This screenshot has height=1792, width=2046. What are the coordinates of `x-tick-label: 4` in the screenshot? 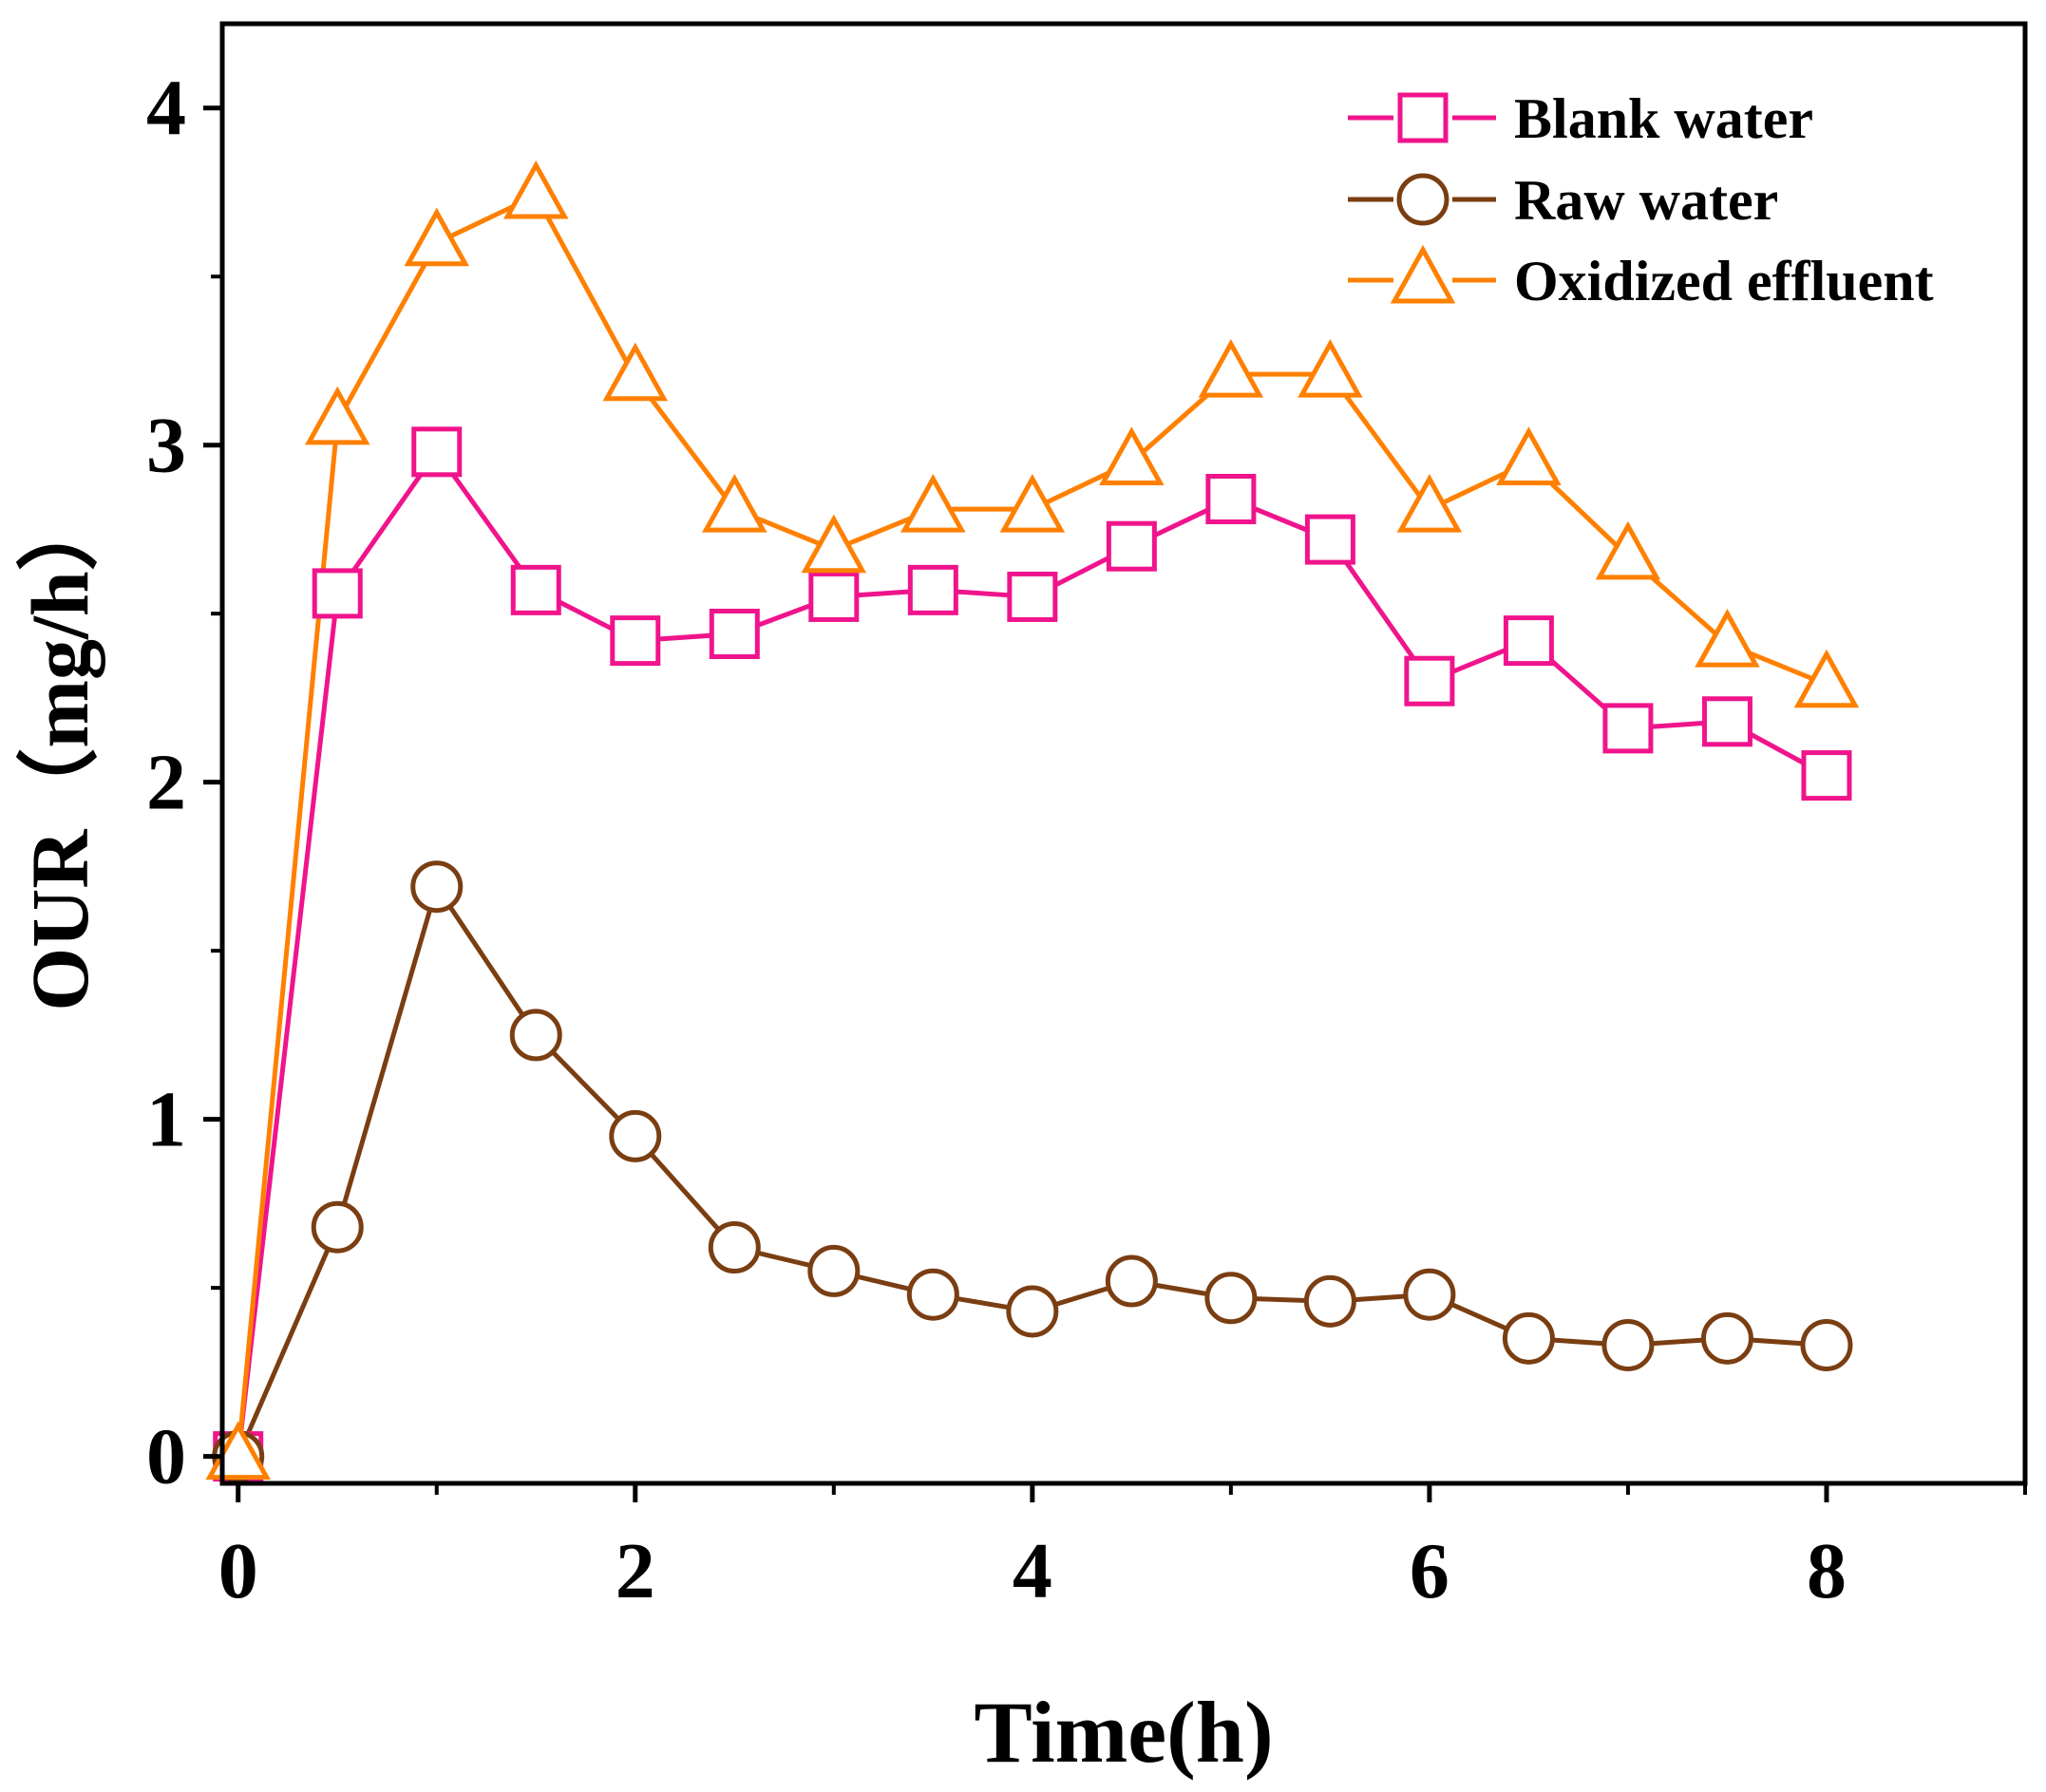 It's located at (1032, 1571).